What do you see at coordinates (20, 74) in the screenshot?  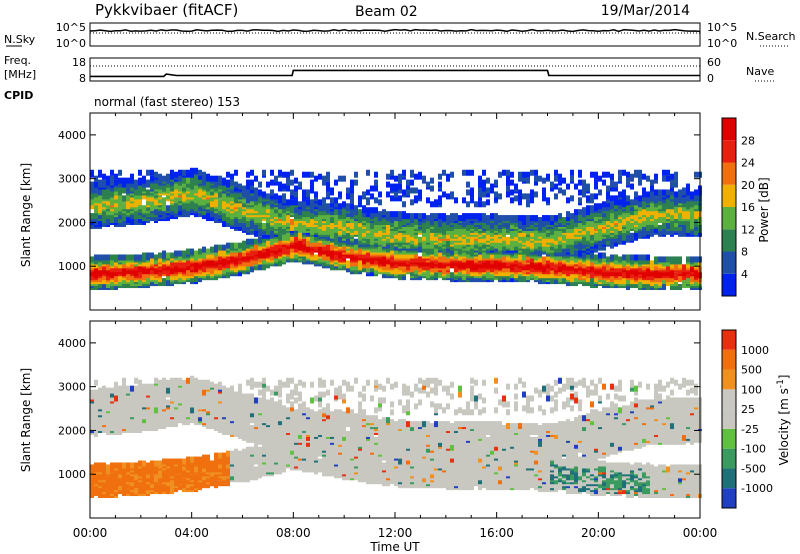 I see `freq-unit-label: [MHz]` at bounding box center [20, 74].